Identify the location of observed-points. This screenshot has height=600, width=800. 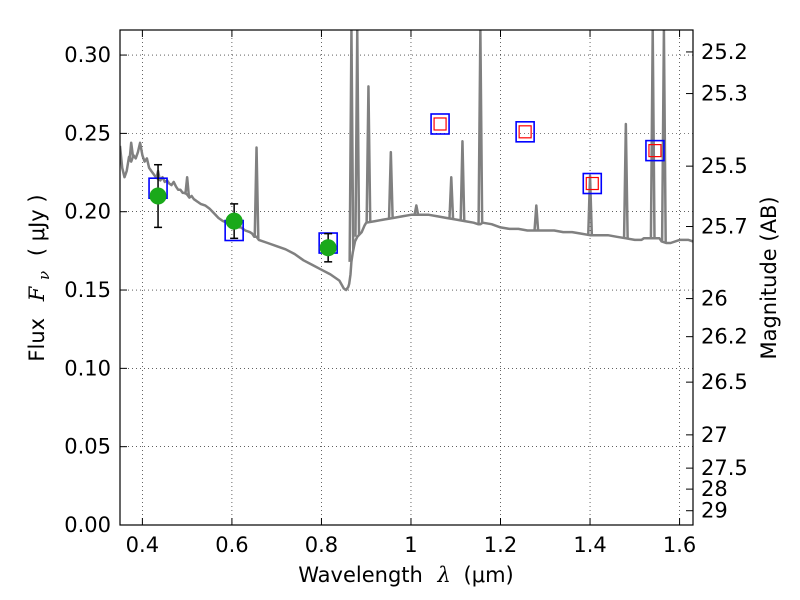
(243, 222).